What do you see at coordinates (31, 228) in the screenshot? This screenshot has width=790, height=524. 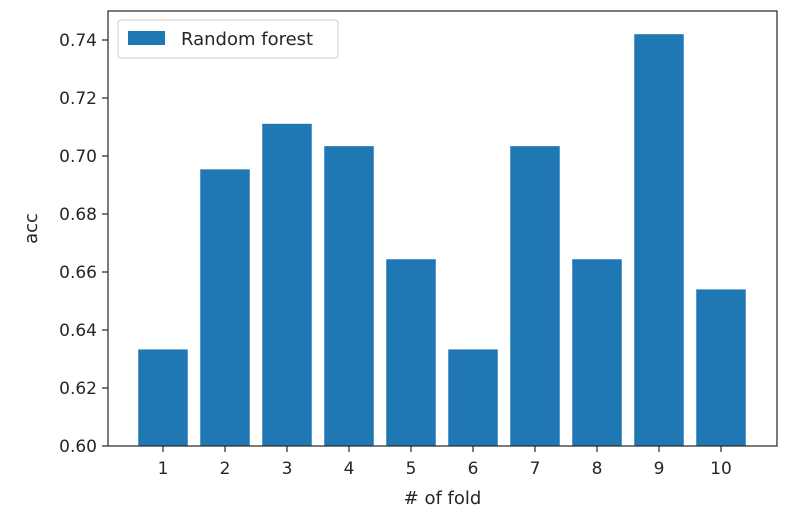 I see `y-axis-label: acc` at bounding box center [31, 228].